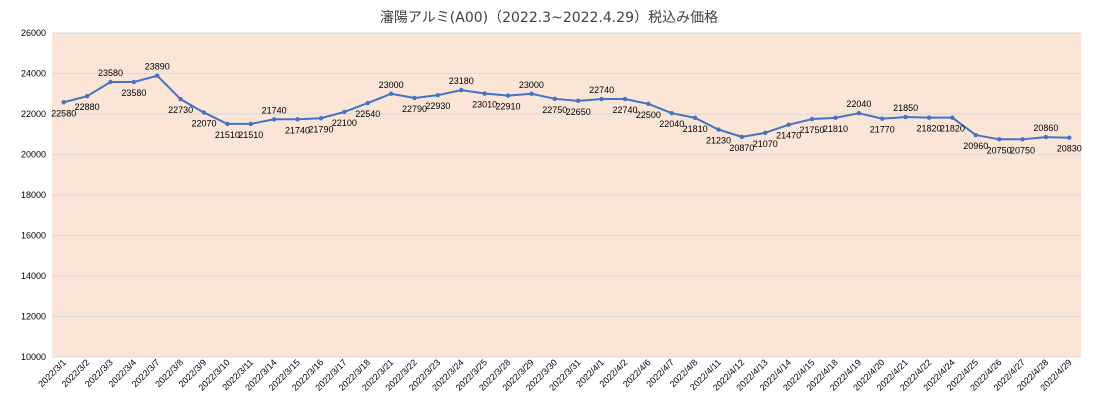 The image size is (1099, 411). What do you see at coordinates (484, 105) in the screenshot?
I see `data-label: 23010` at bounding box center [484, 105].